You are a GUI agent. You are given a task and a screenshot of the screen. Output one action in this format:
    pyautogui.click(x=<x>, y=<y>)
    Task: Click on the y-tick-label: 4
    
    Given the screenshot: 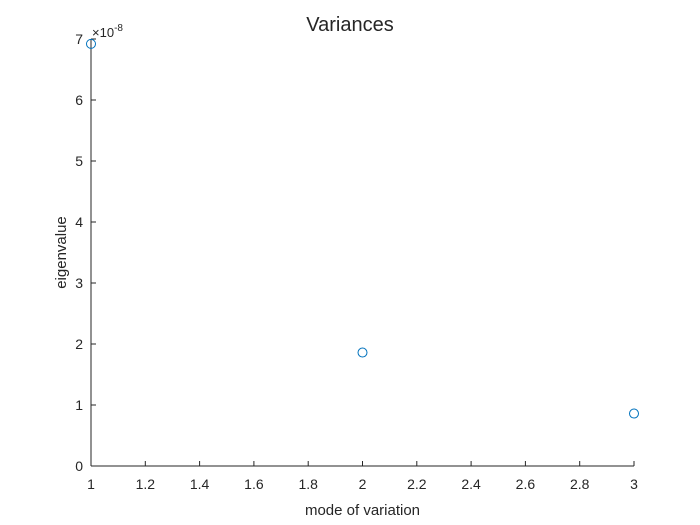 What is the action you would take?
    pyautogui.click(x=79, y=222)
    